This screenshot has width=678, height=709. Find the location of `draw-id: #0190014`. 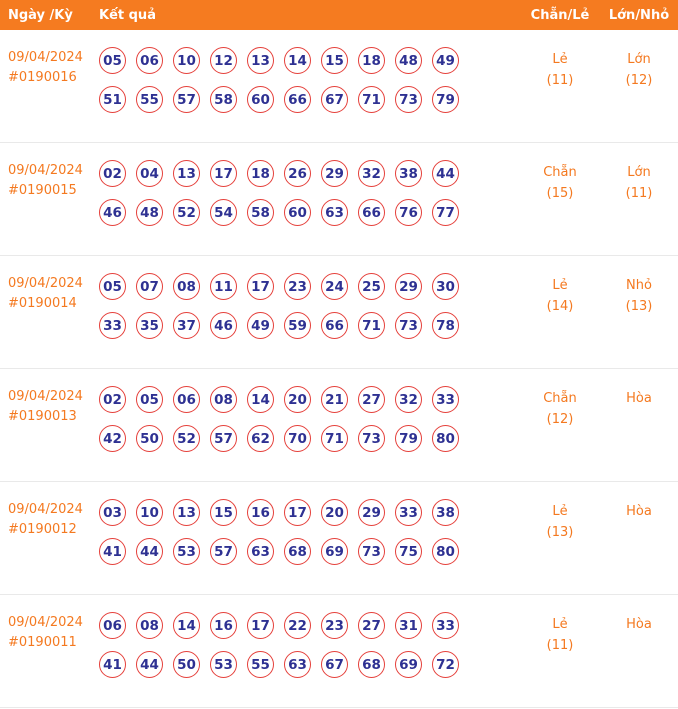

draw-id: #0190014 is located at coordinates (42, 304).